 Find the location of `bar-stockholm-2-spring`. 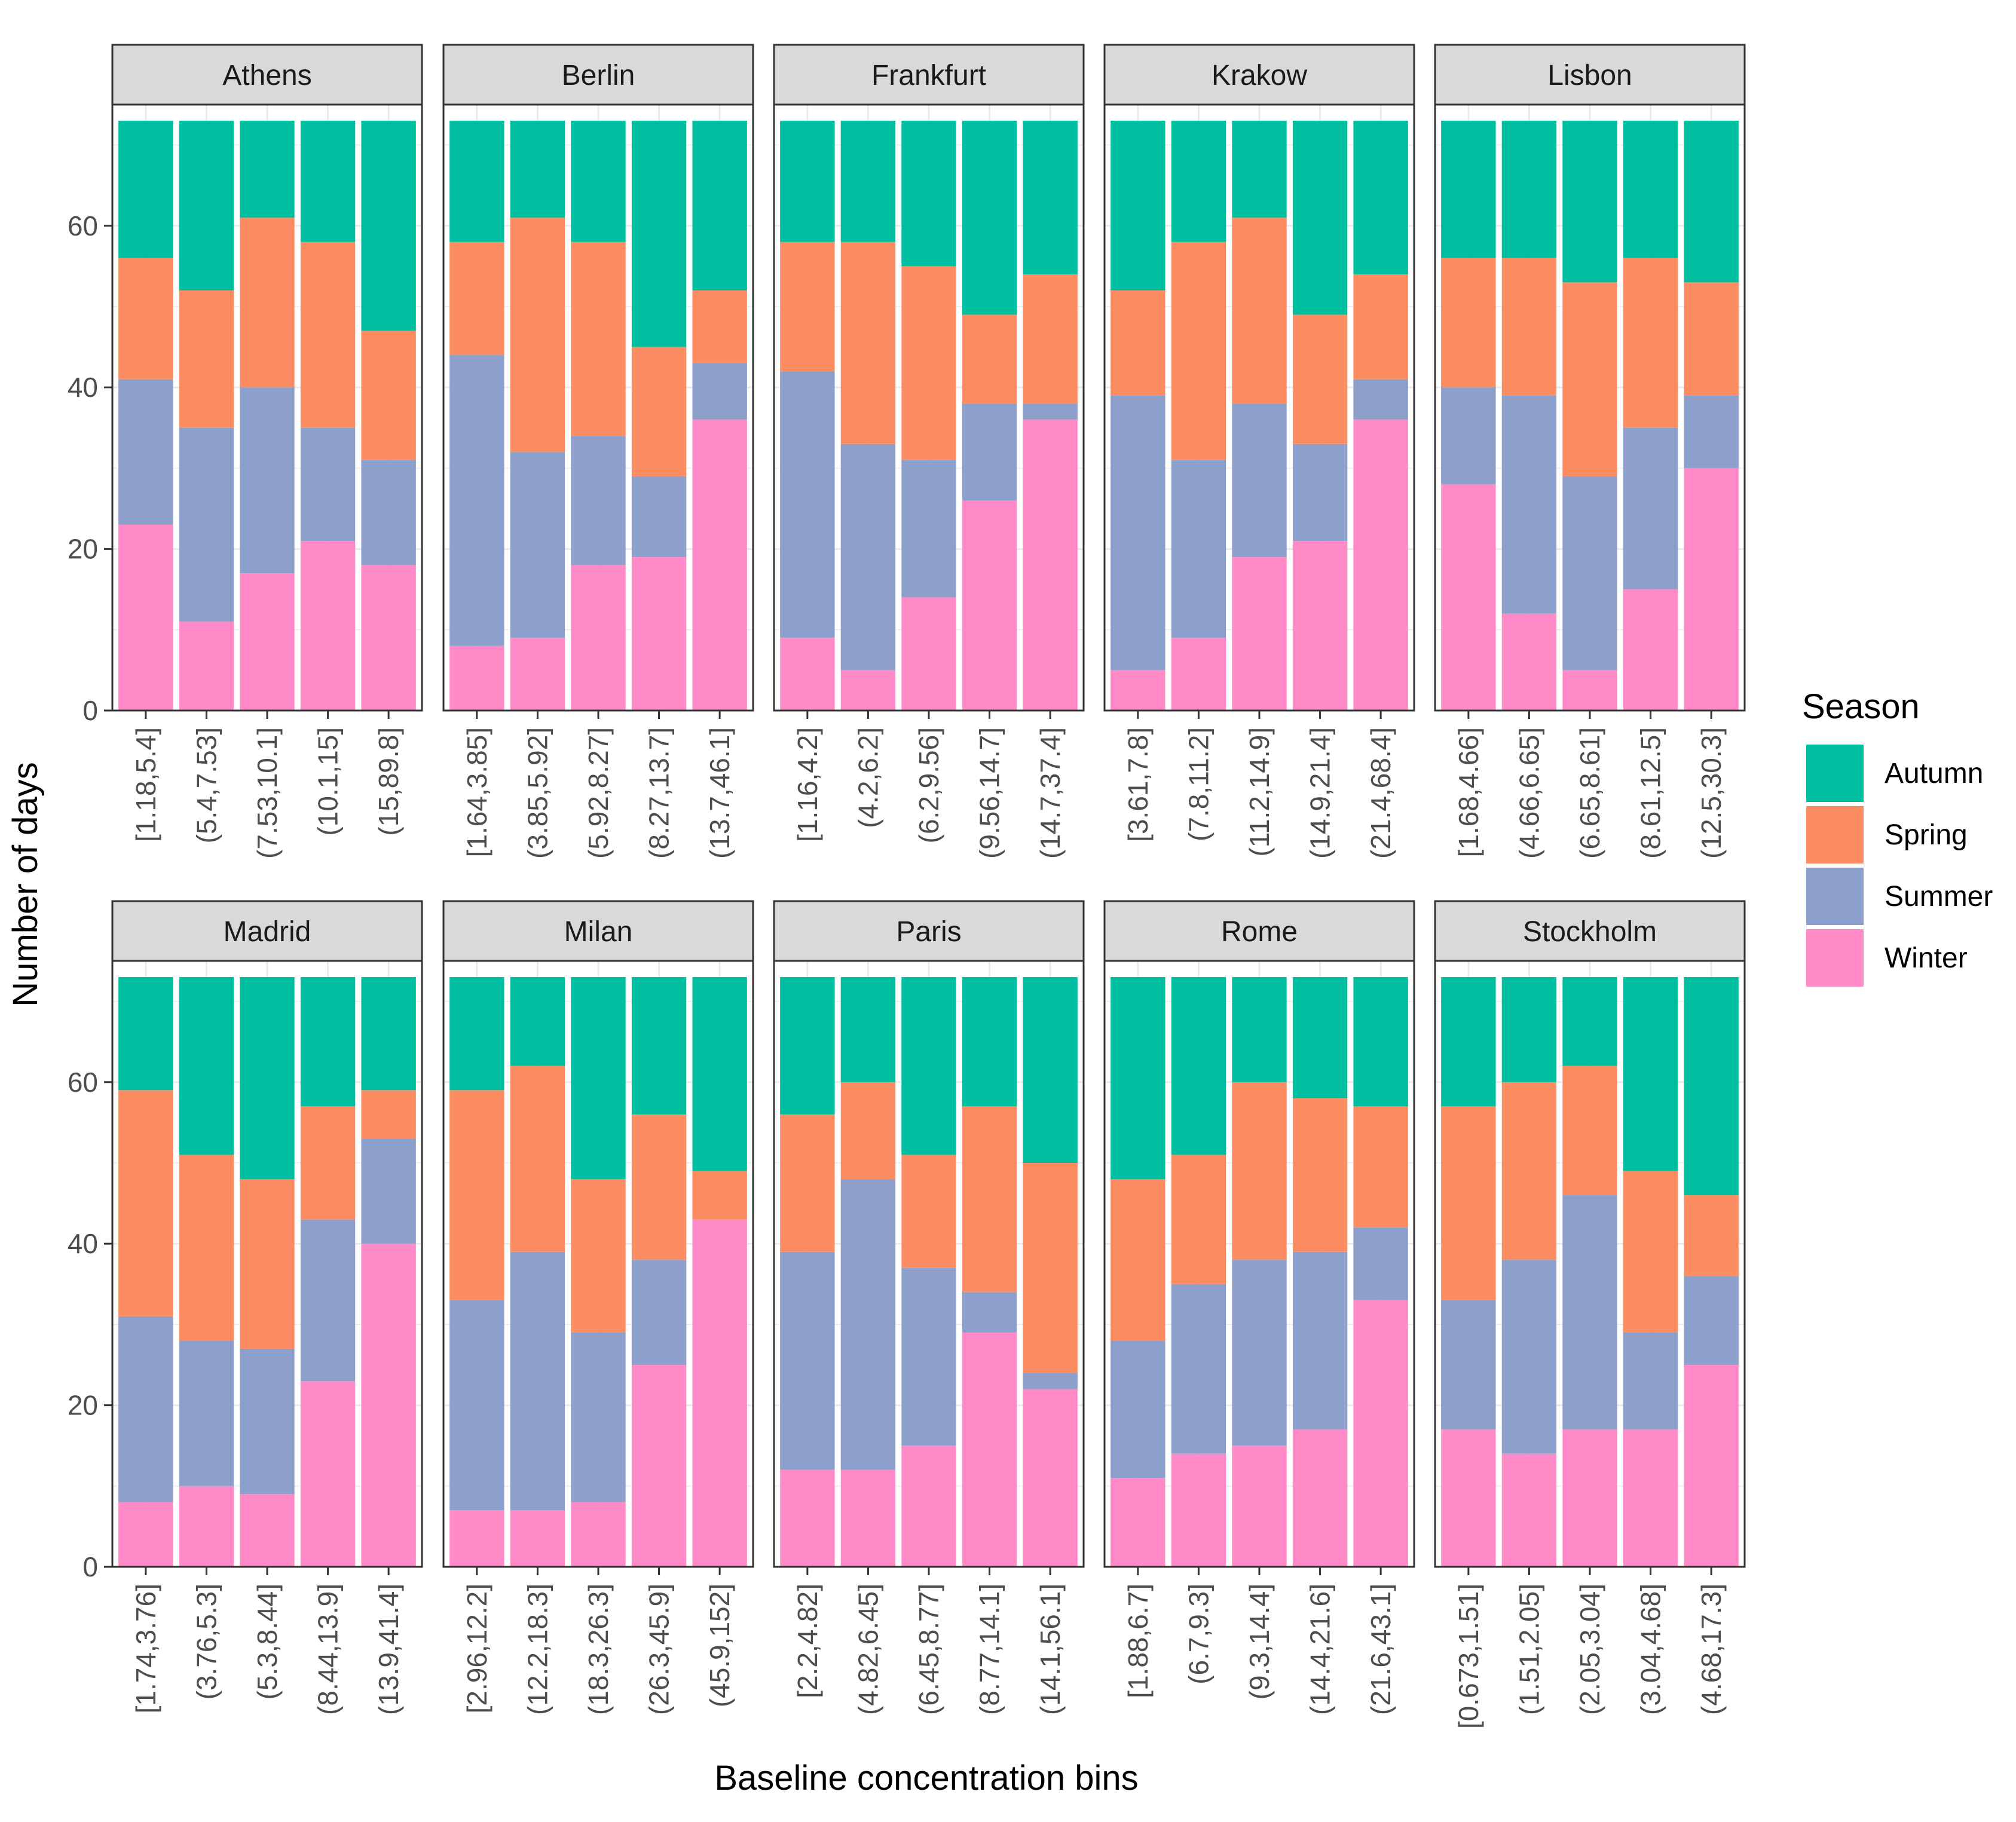

bar-stockholm-2-spring is located at coordinates (1529, 1171).